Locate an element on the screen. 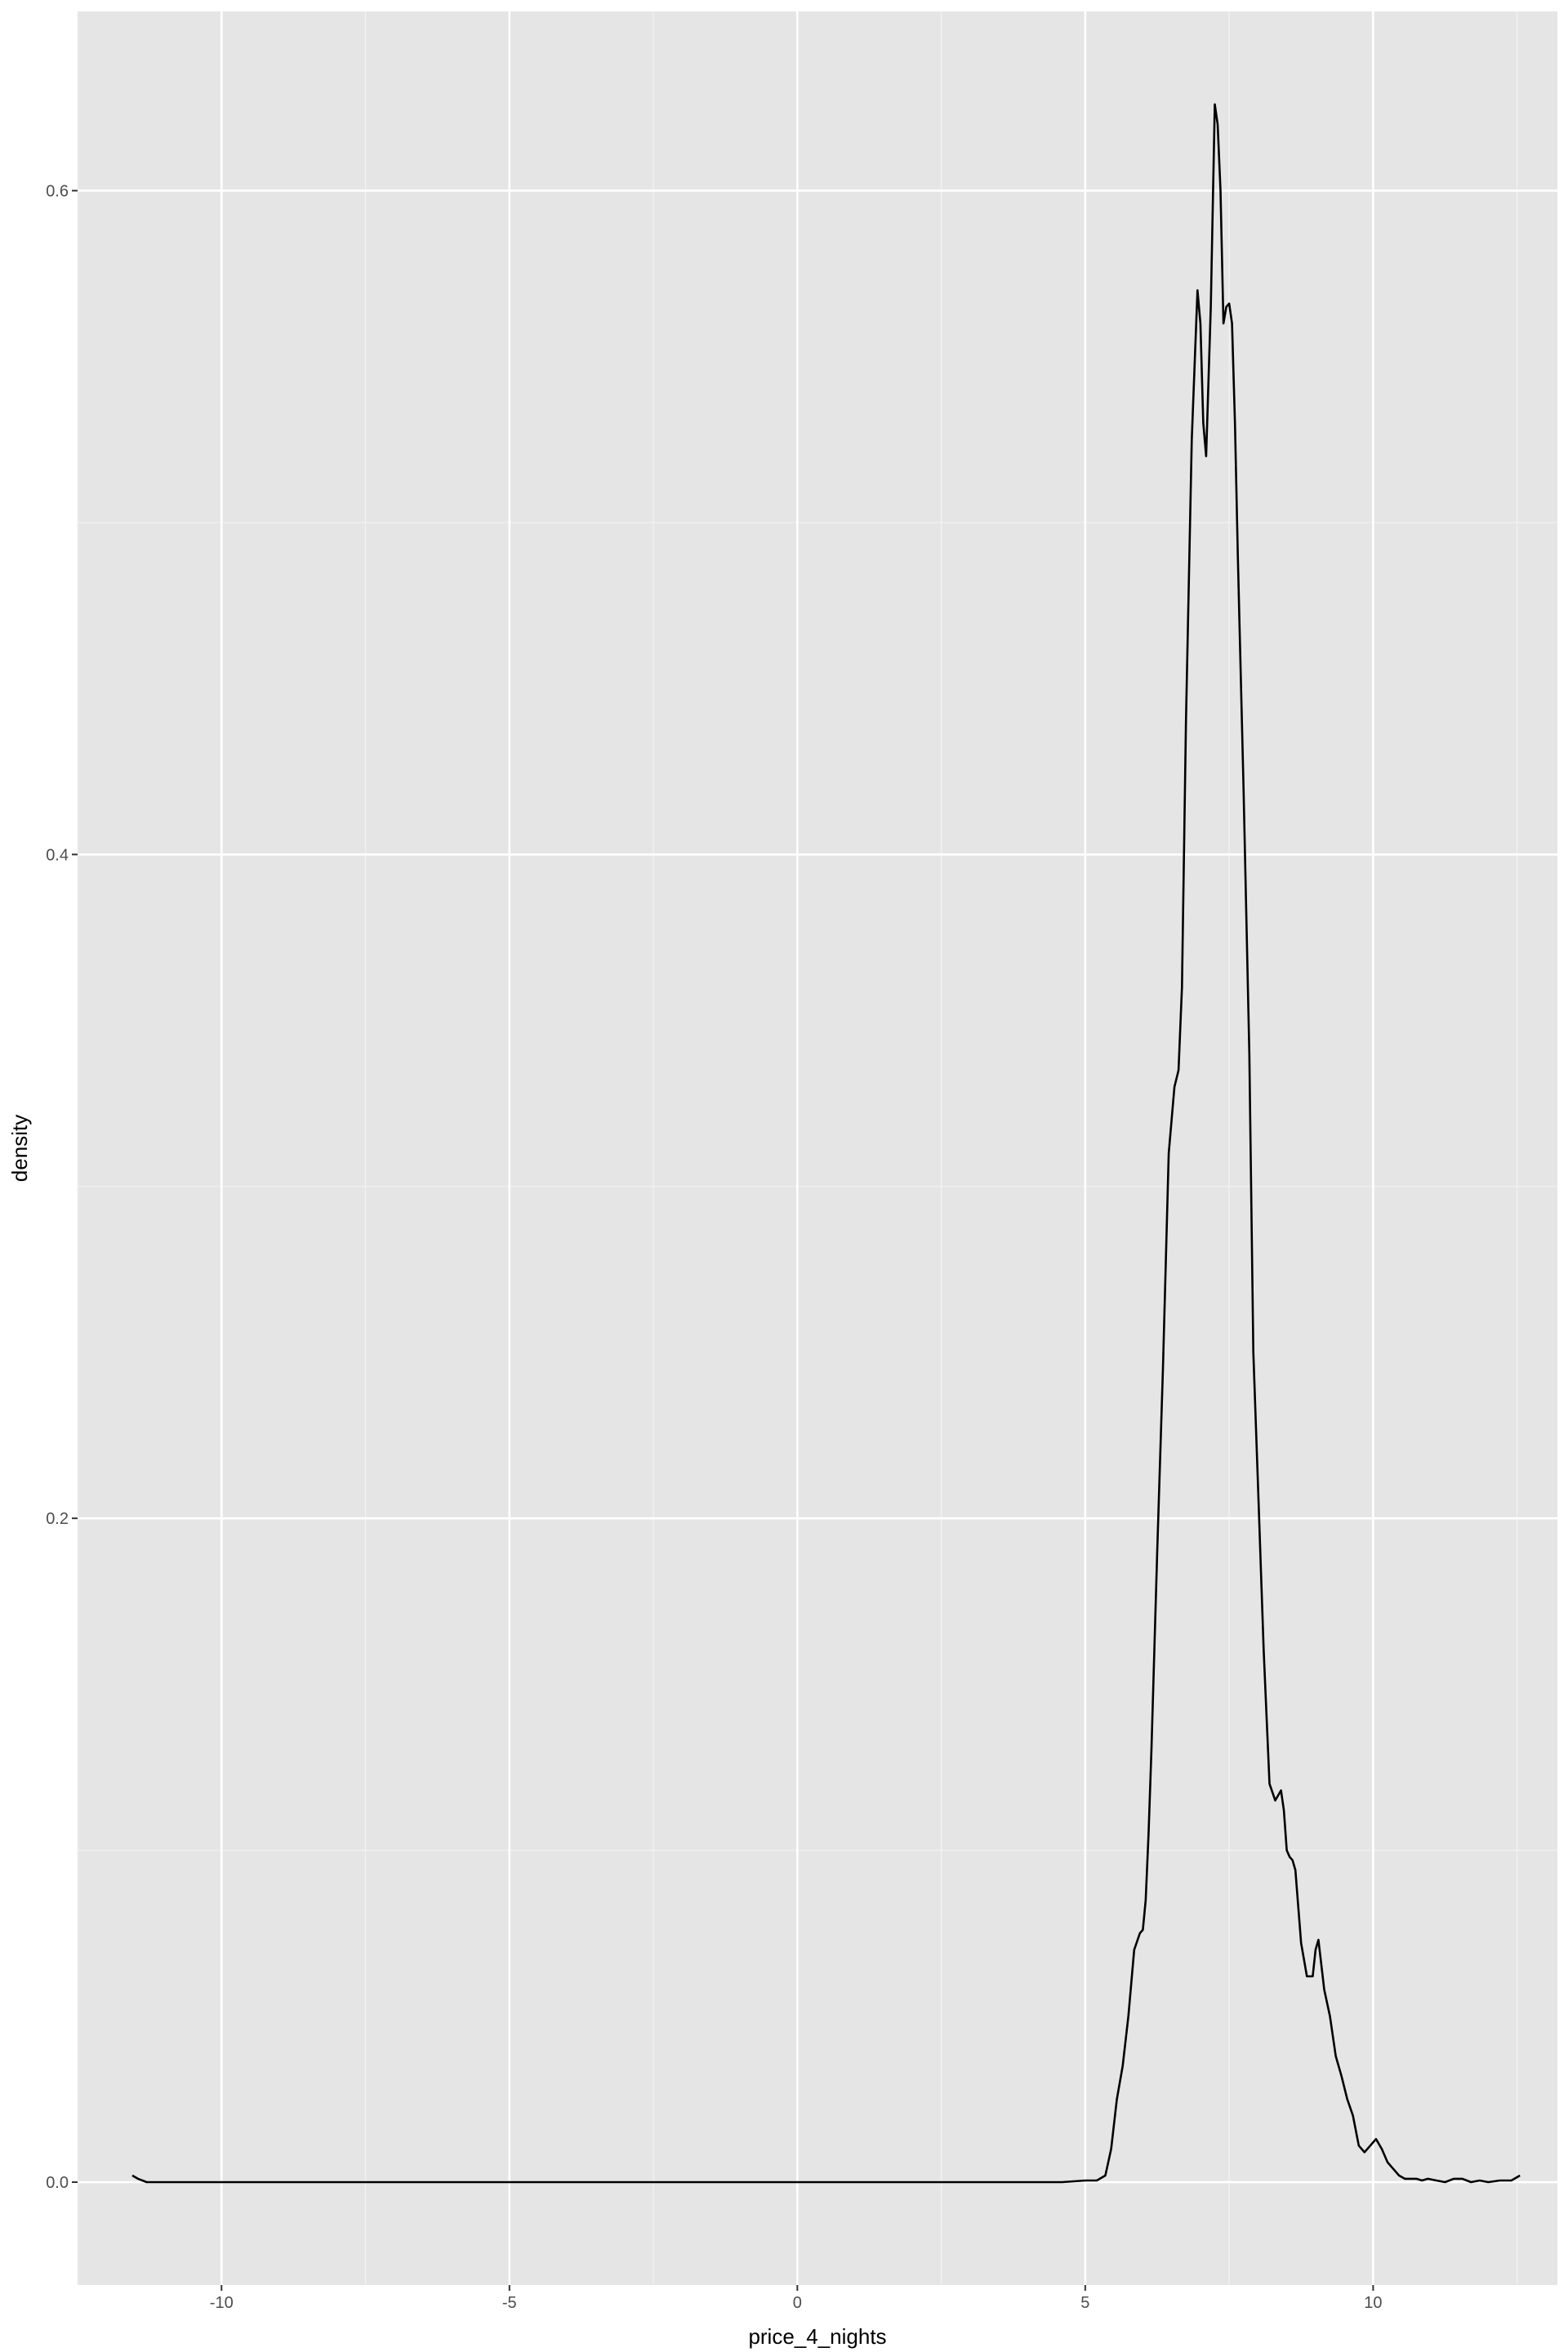  x-axis-ticks: -10 -5 0 5 10 is located at coordinates (796, 2298).